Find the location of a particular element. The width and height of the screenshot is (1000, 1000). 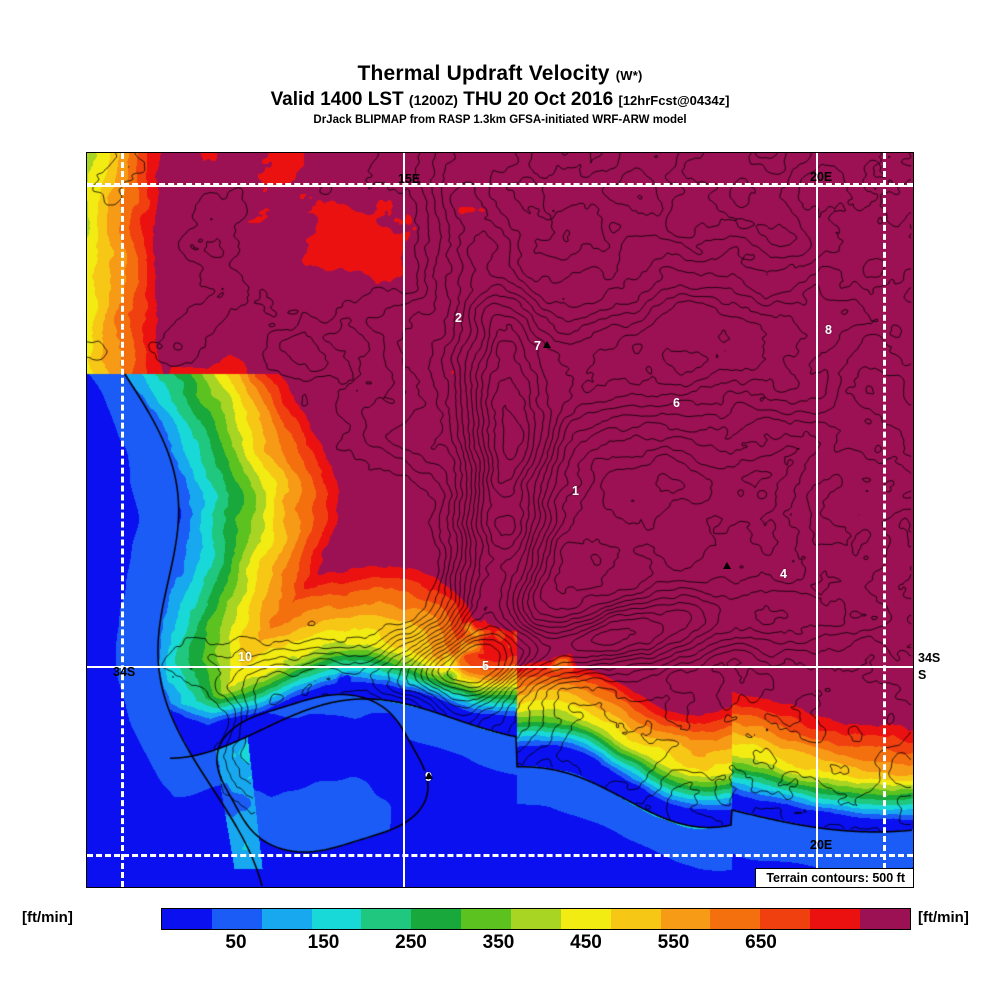

valid-date: THU 20 Oct 2016 is located at coordinates (538, 99).